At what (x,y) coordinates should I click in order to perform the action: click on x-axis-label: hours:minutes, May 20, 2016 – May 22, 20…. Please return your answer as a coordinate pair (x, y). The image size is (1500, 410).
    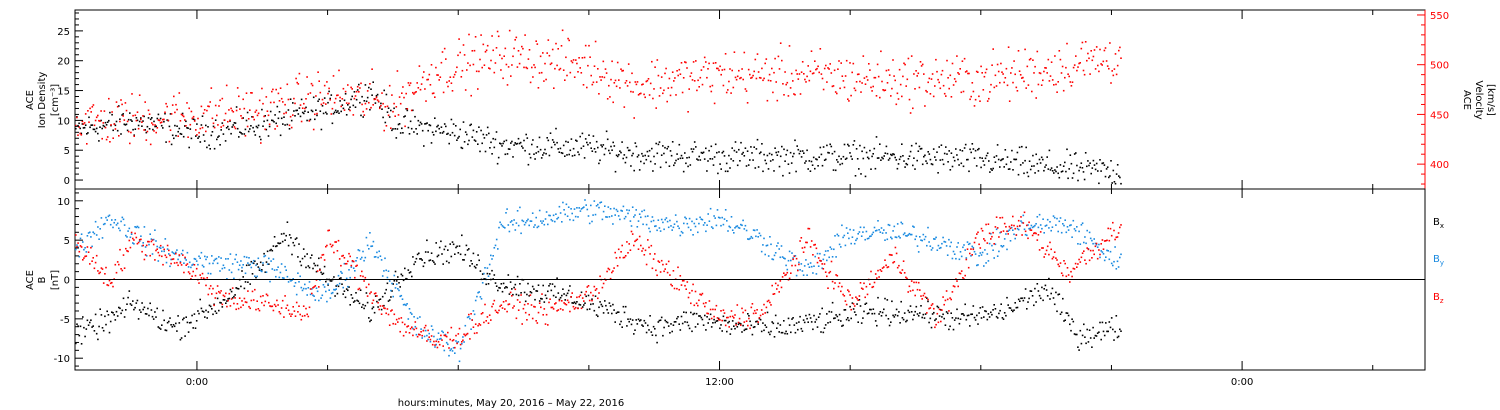
    Looking at the image, I should click on (511, 403).